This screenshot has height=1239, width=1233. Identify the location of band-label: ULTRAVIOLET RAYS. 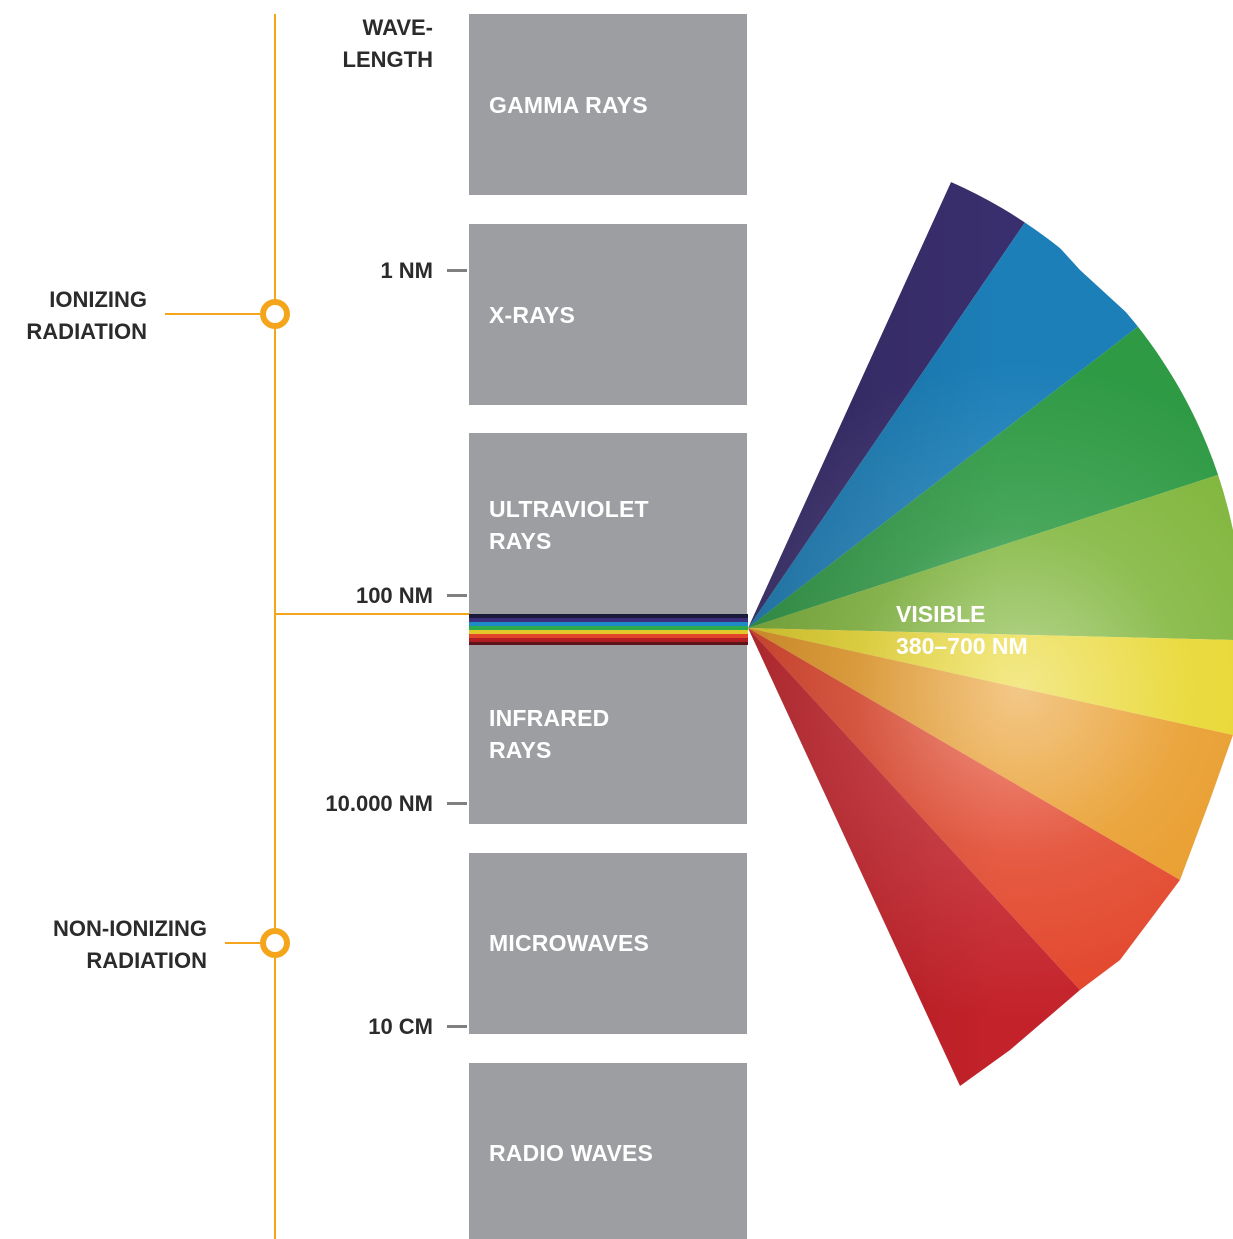
(569, 525).